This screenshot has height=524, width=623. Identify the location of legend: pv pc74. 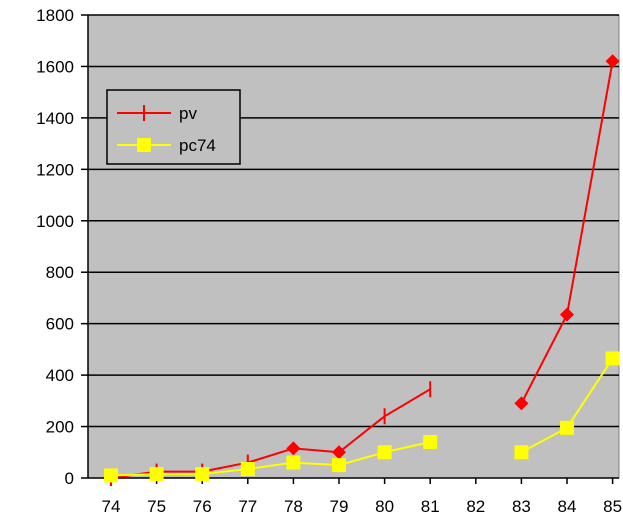
(173, 127).